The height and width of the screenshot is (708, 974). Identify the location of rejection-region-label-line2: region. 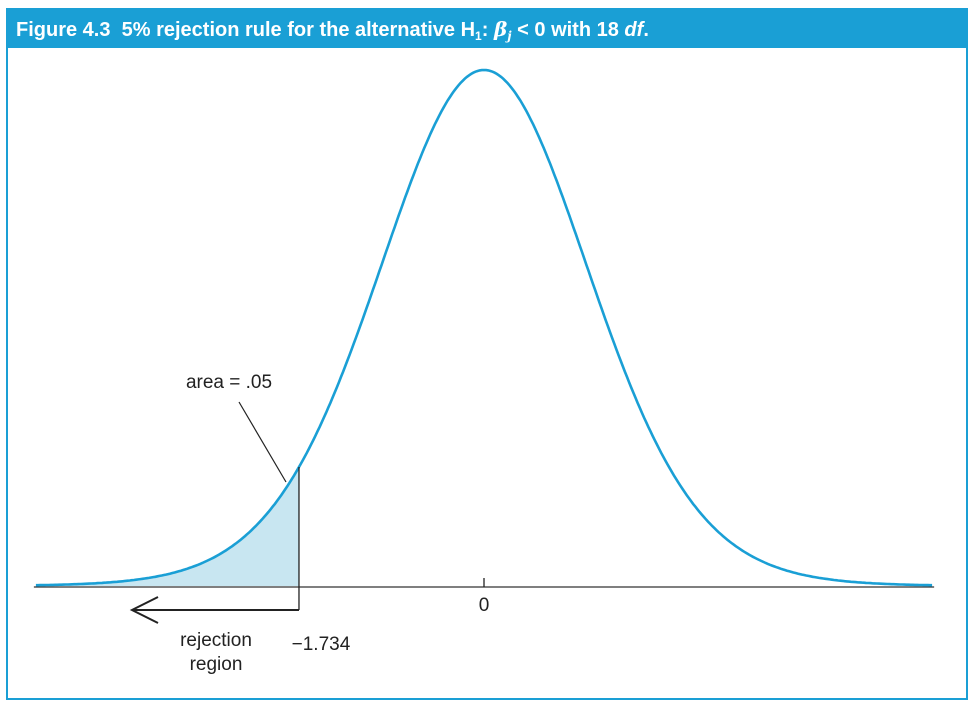
(216, 664).